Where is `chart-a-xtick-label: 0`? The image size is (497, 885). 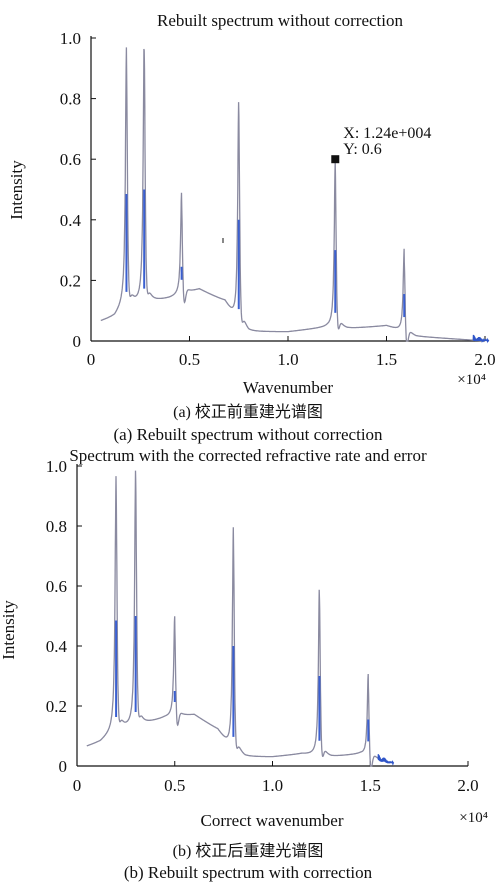
chart-a-xtick-label: 0 is located at coordinates (91, 359).